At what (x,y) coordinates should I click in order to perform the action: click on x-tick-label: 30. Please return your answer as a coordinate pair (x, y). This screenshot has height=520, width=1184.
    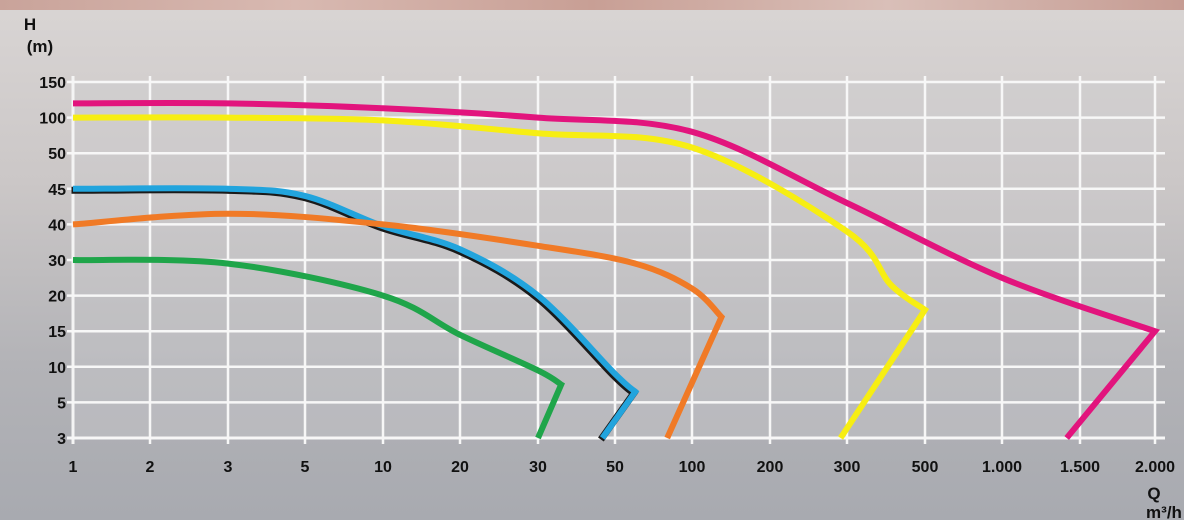
    Looking at the image, I should click on (538, 467).